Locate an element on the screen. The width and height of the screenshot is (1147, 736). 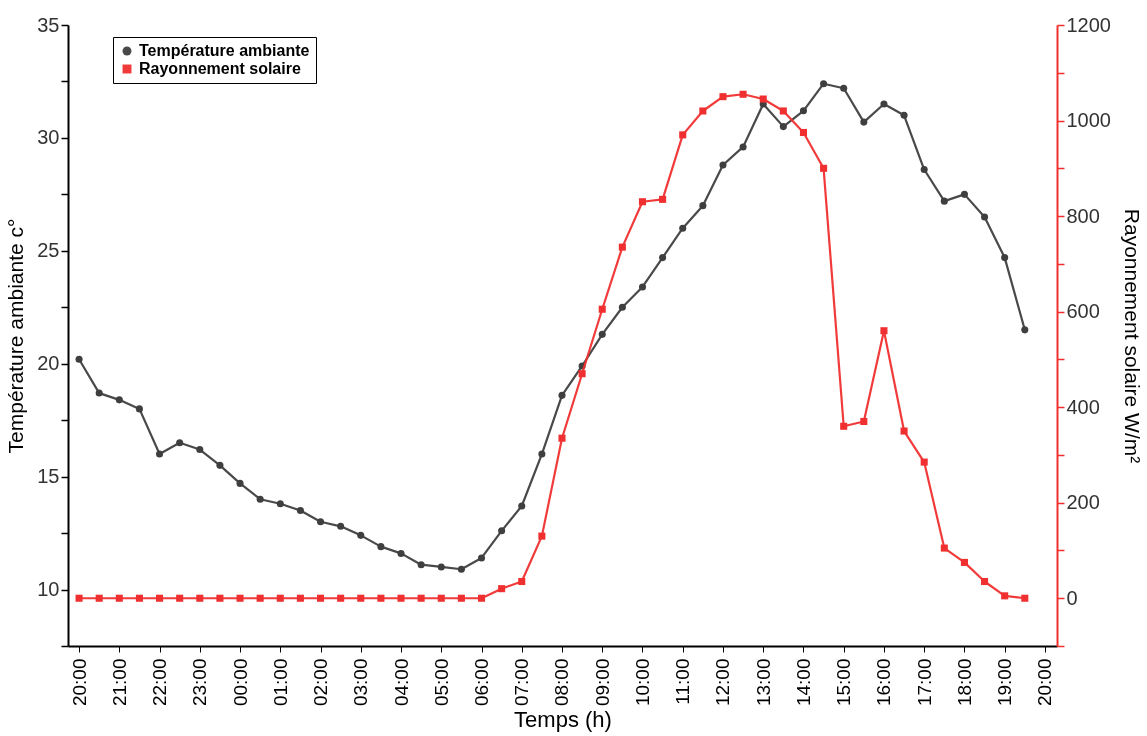
y2-tick-label: 600 is located at coordinates (1083, 311).